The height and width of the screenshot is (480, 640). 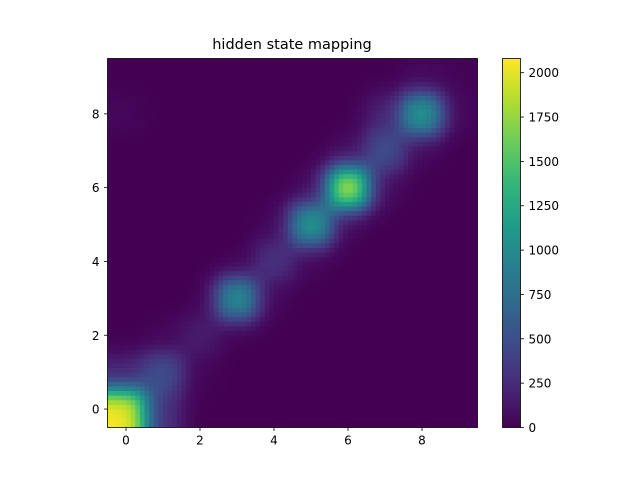 I want to click on colorbar-tick-label: 750, so click(x=540, y=295).